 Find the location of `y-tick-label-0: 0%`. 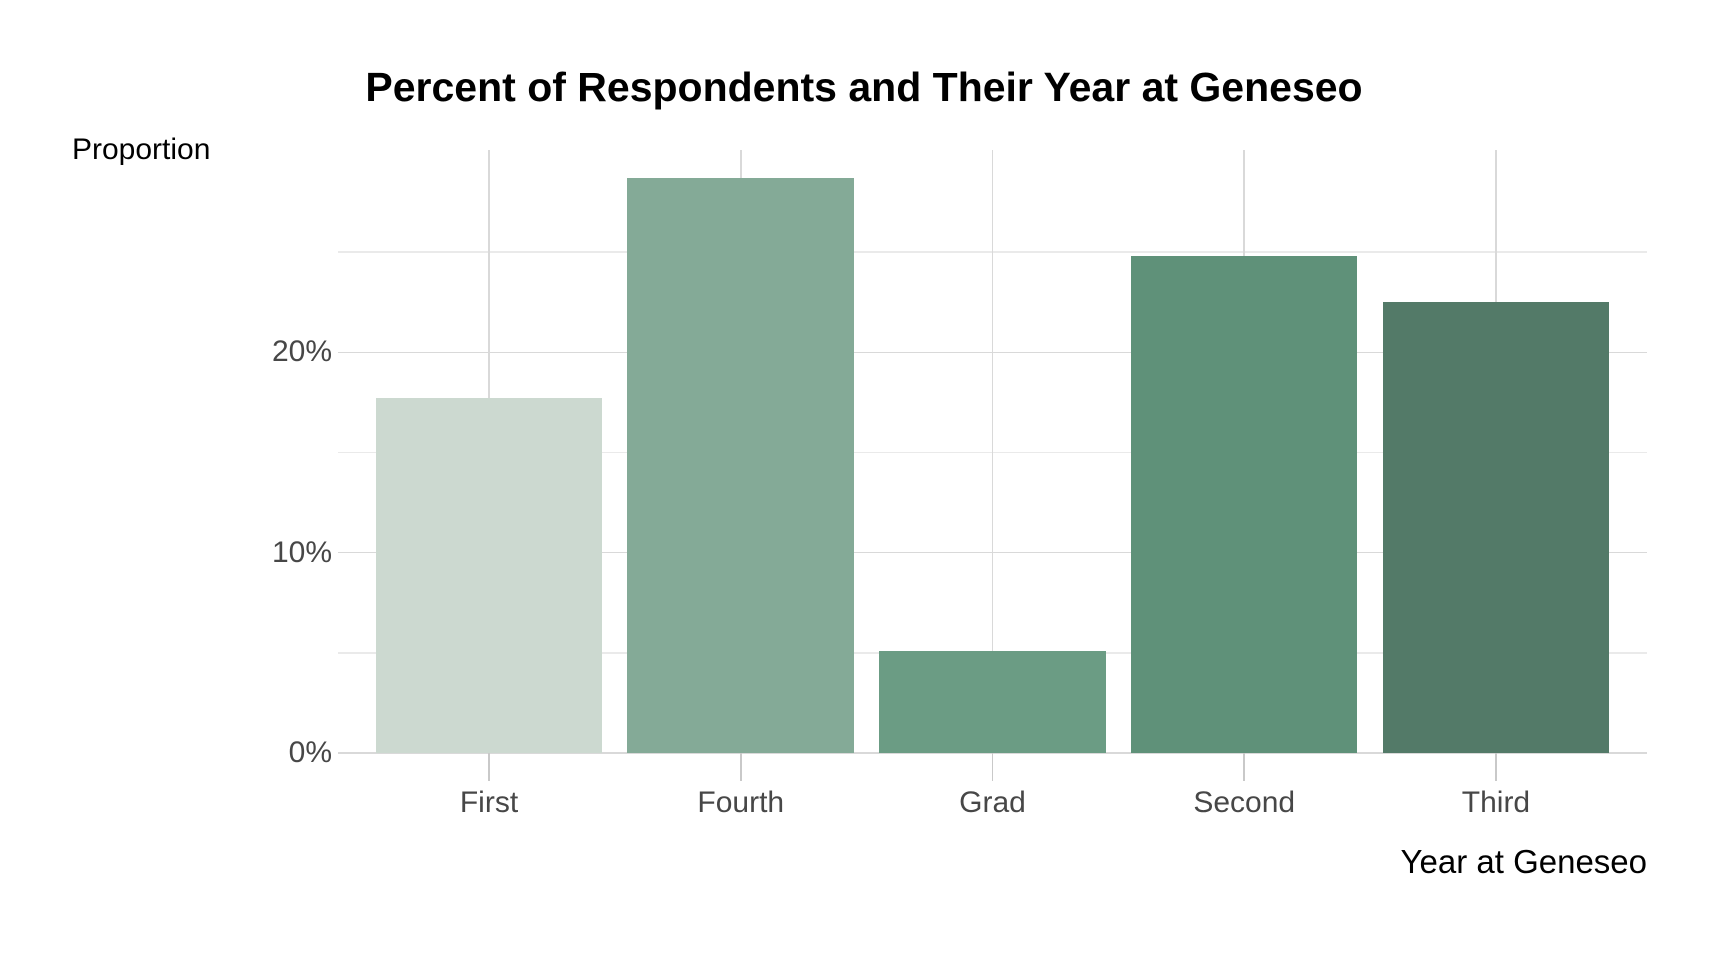

y-tick-label-0: 0% is located at coordinates (310, 752).